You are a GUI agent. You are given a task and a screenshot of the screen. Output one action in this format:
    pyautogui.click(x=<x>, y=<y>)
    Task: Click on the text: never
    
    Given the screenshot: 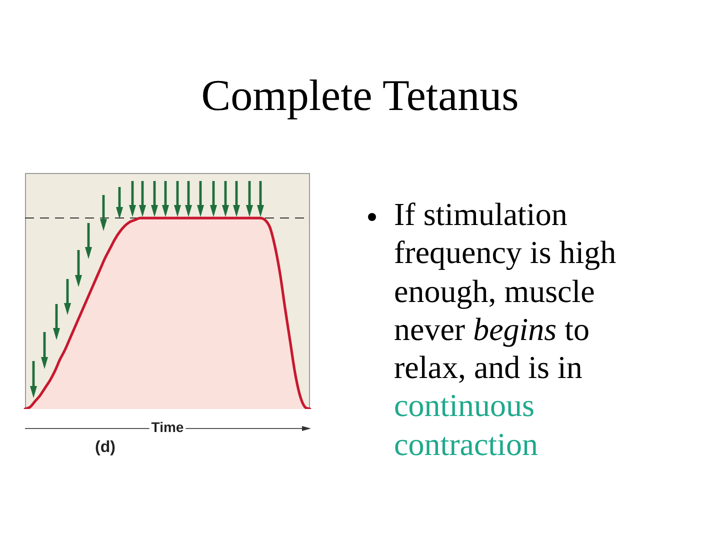 What is the action you would take?
    pyautogui.click(x=430, y=328)
    